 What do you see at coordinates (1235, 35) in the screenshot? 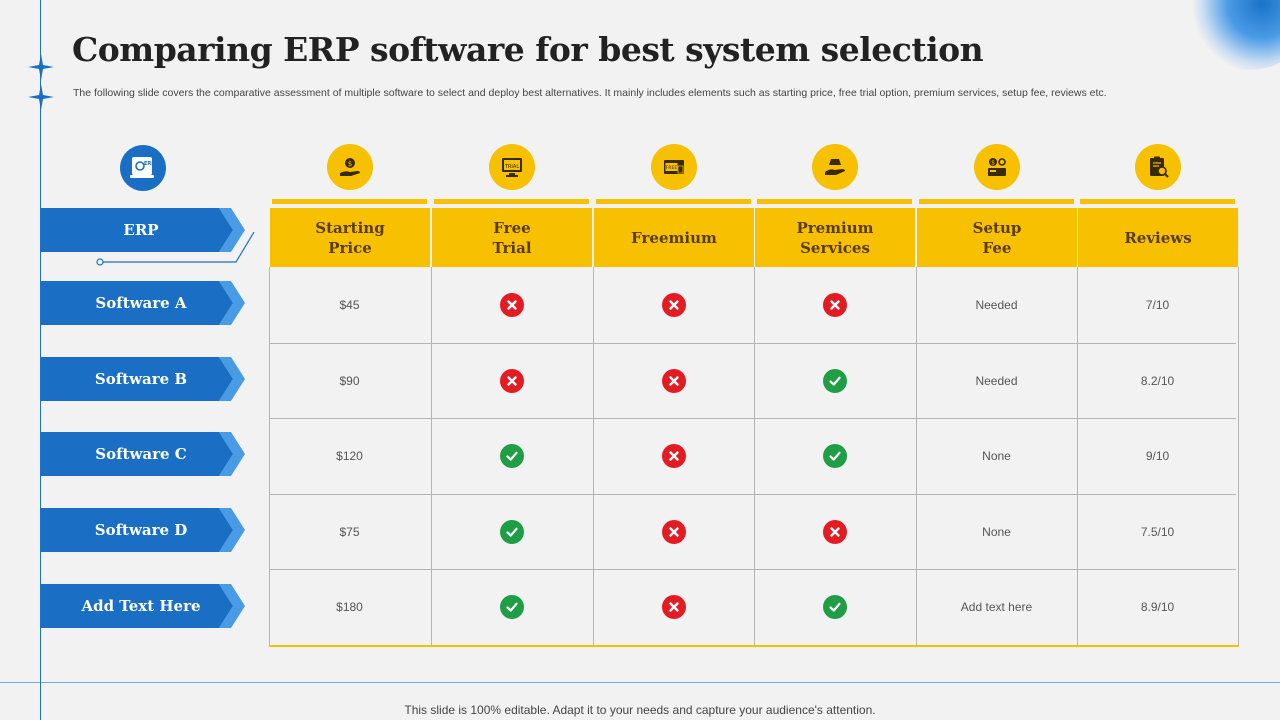
I see `corner-glow-decoration` at bounding box center [1235, 35].